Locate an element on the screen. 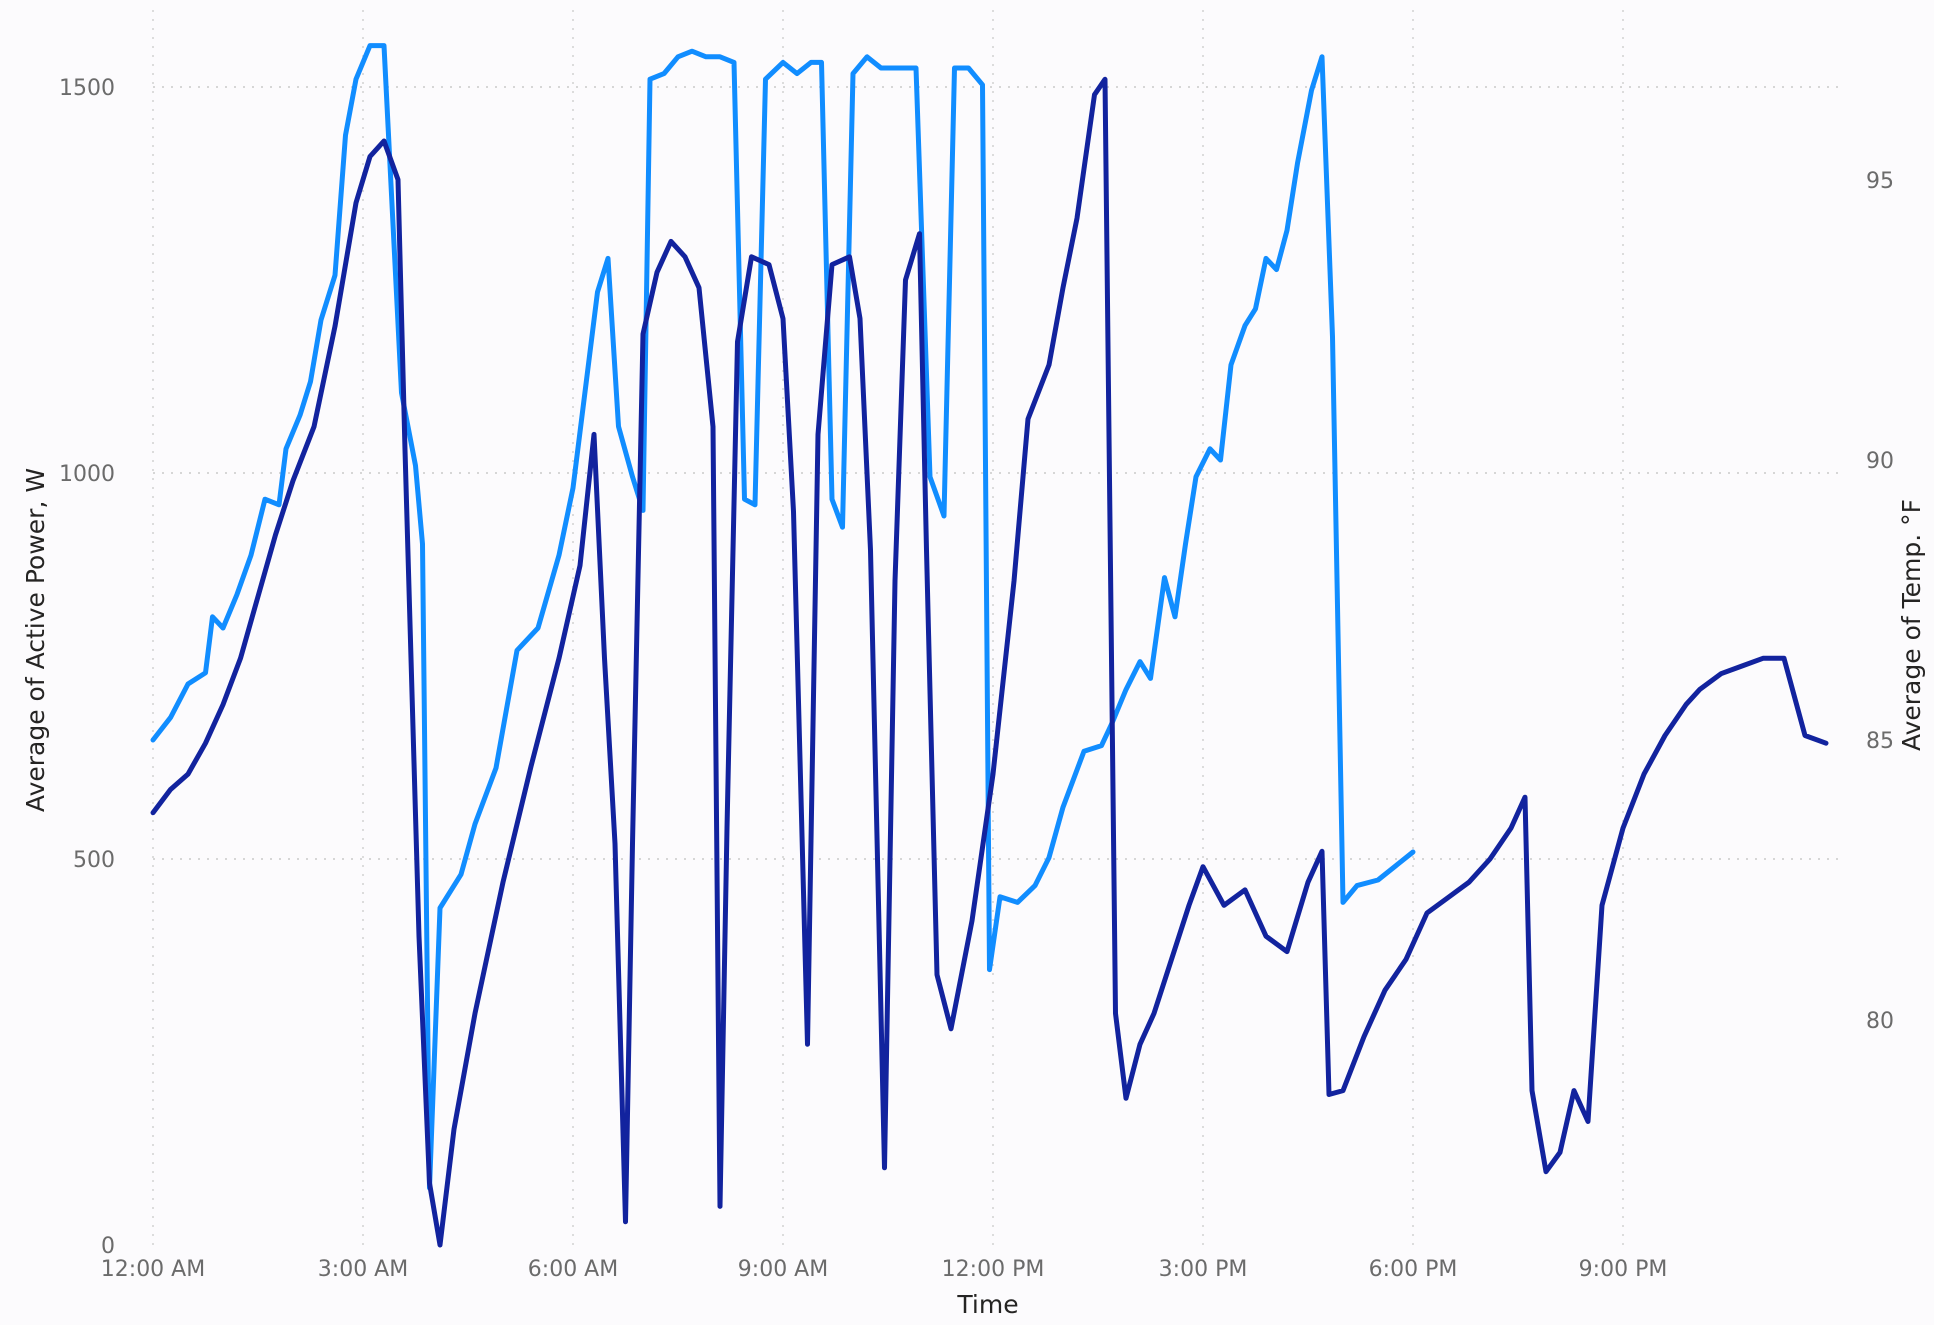 The height and width of the screenshot is (1325, 1934). x-tick-label: 6:00 PM is located at coordinates (1413, 1269).